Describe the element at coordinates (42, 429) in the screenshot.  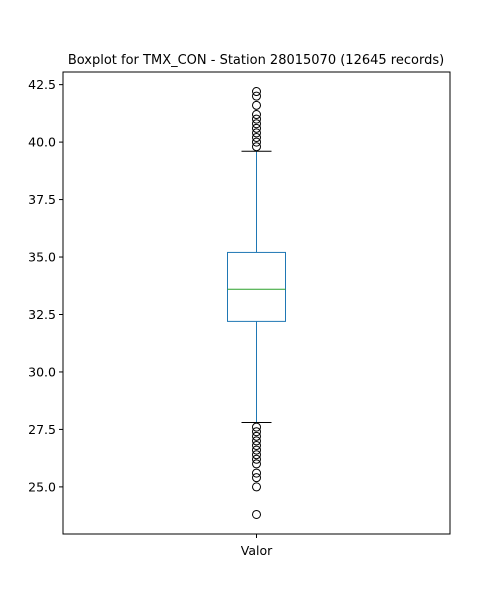
I see `y-tick-label: 27.5` at that location.